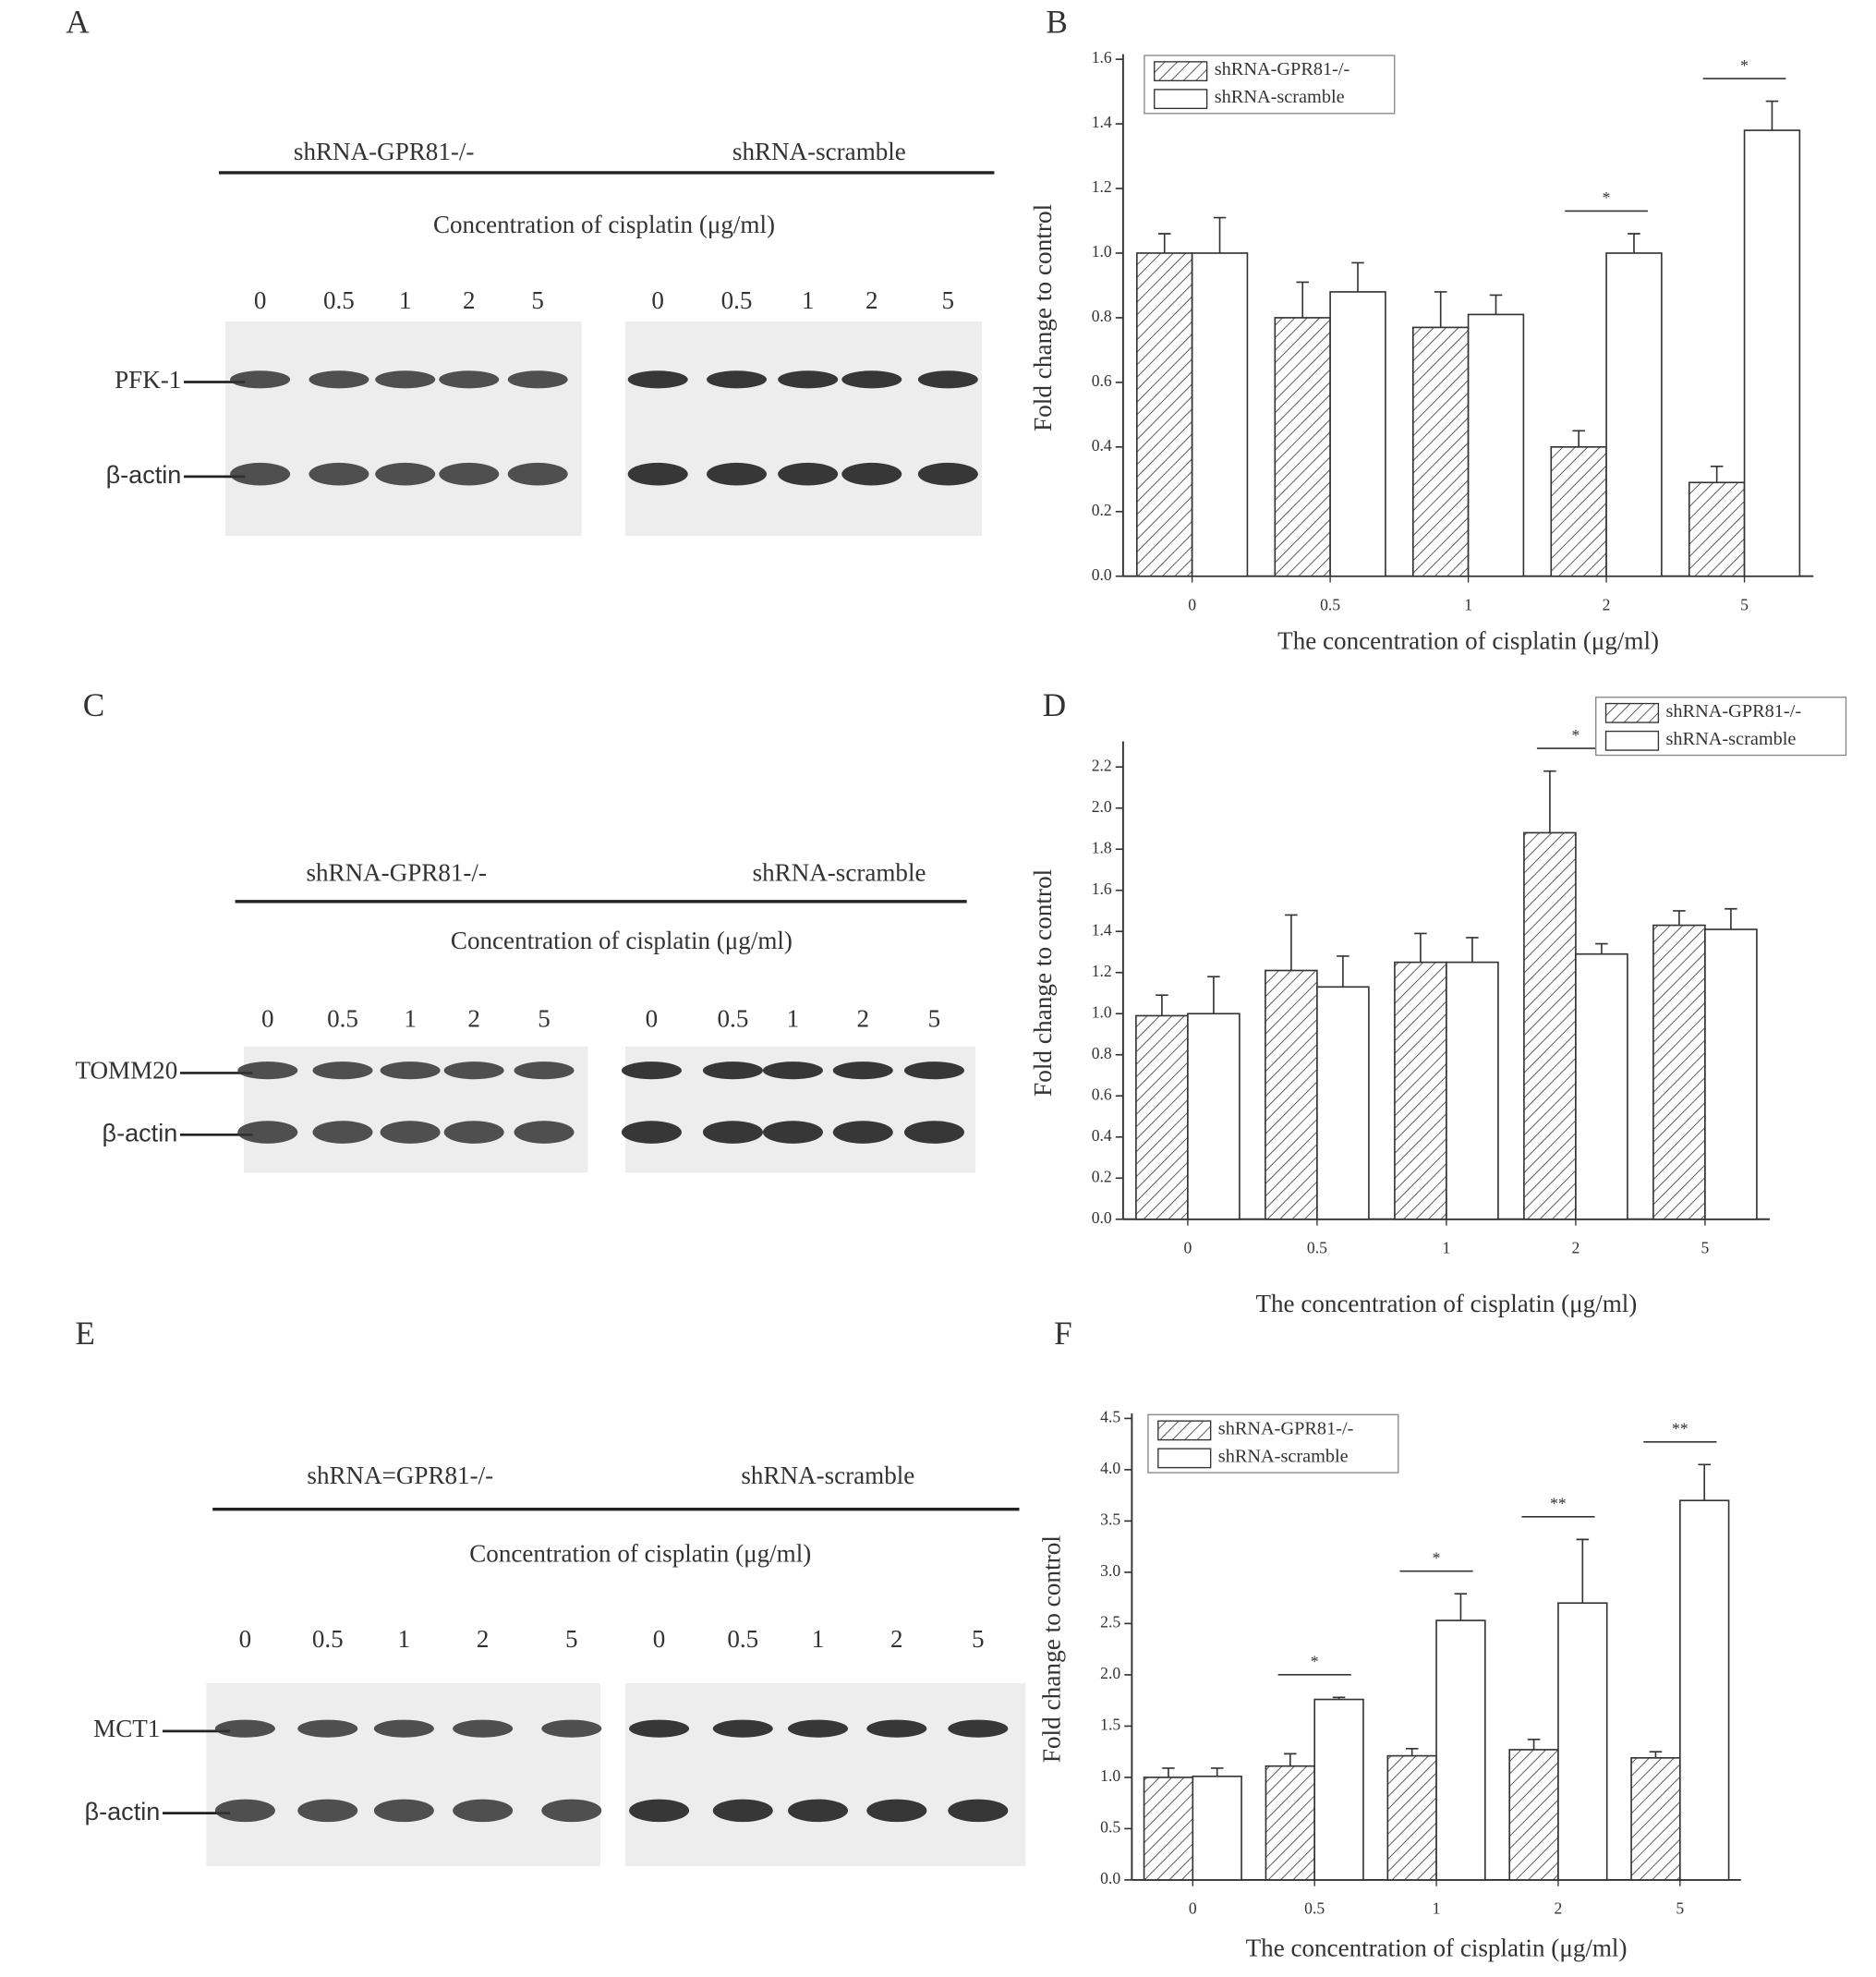 This screenshot has height=1977, width=1876. I want to click on y-tick-label: 3.0, so click(1110, 1570).